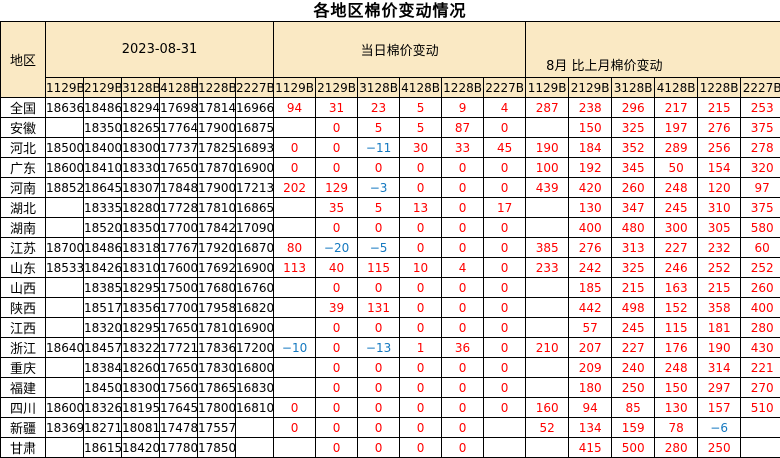 The image size is (780, 458). Describe the element at coordinates (23, 408) in the screenshot. I see `region-cell: 四川` at that location.